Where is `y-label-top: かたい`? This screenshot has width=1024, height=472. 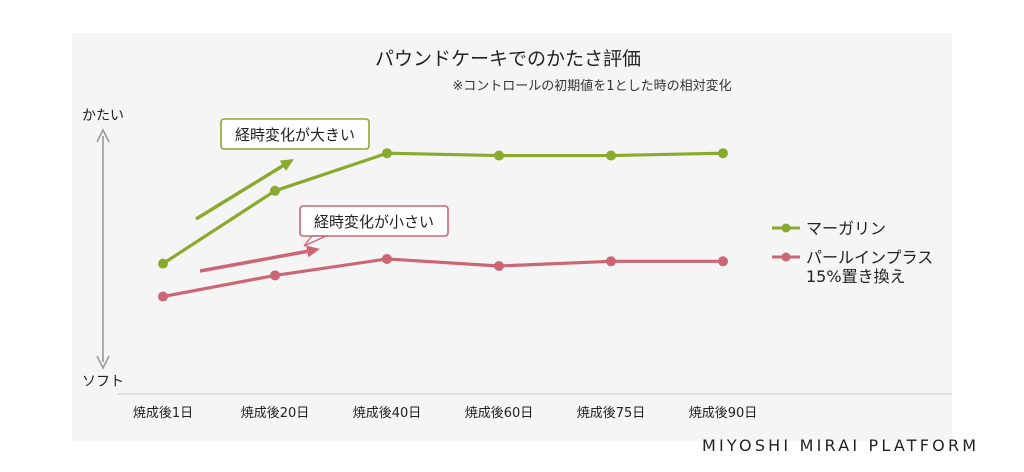 y-label-top: かたい is located at coordinates (103, 116).